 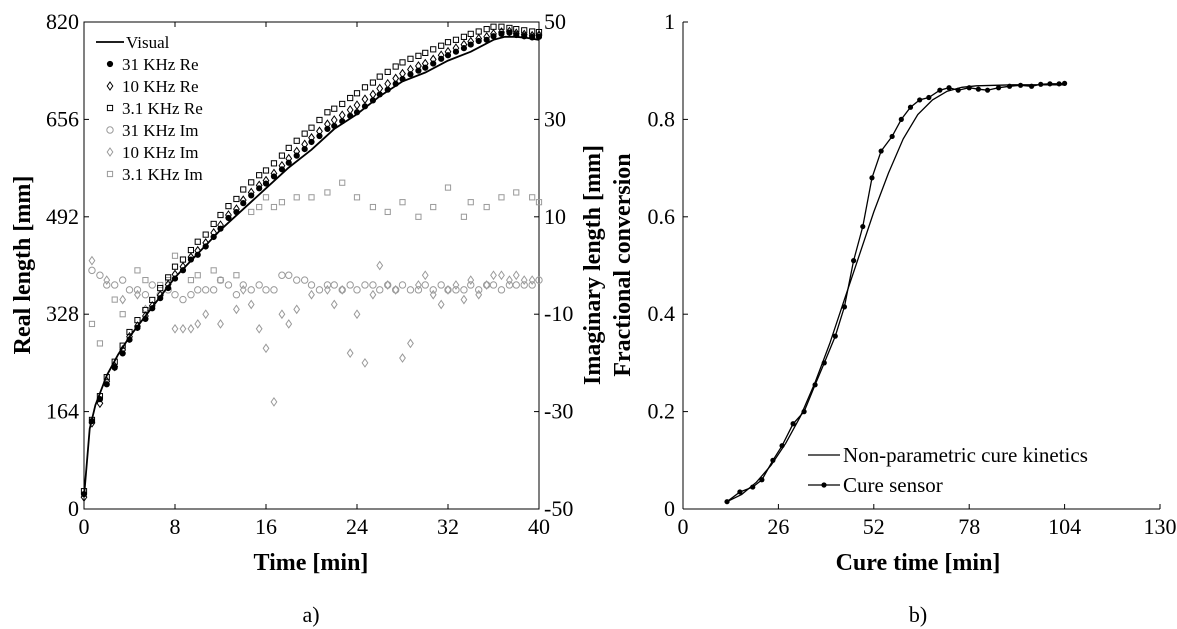 I want to click on legend-label-31-khz-re: 31 KHz Re, so click(x=160, y=64).